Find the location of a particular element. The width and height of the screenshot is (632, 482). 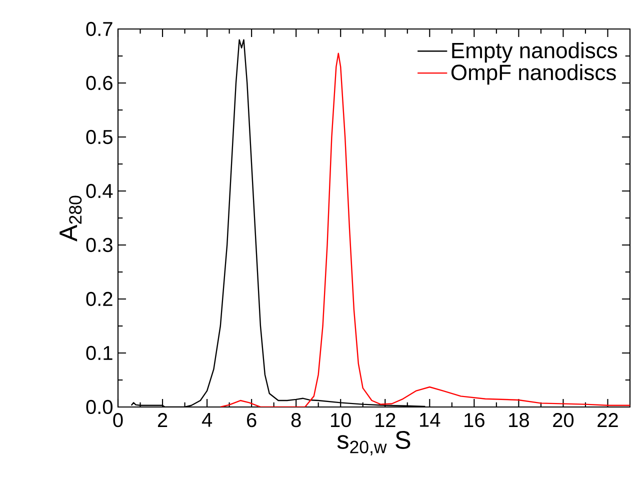

x-tick-label: 10 is located at coordinates (341, 420).